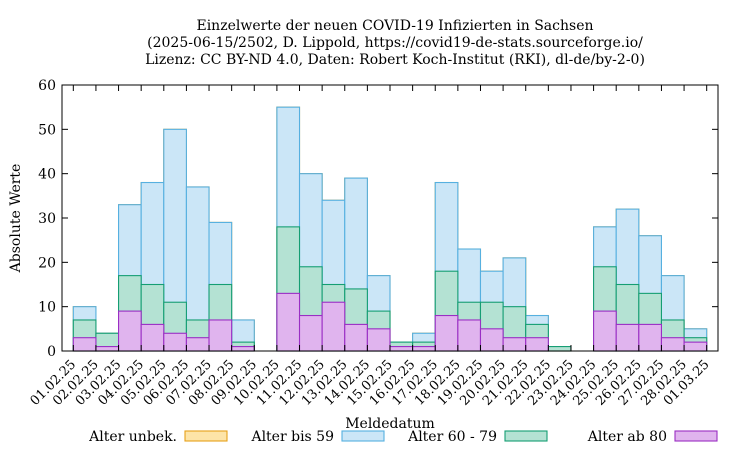 The height and width of the screenshot is (450, 750). Describe the element at coordinates (132, 437) in the screenshot. I see `legend-label: Alter unbek.` at that location.